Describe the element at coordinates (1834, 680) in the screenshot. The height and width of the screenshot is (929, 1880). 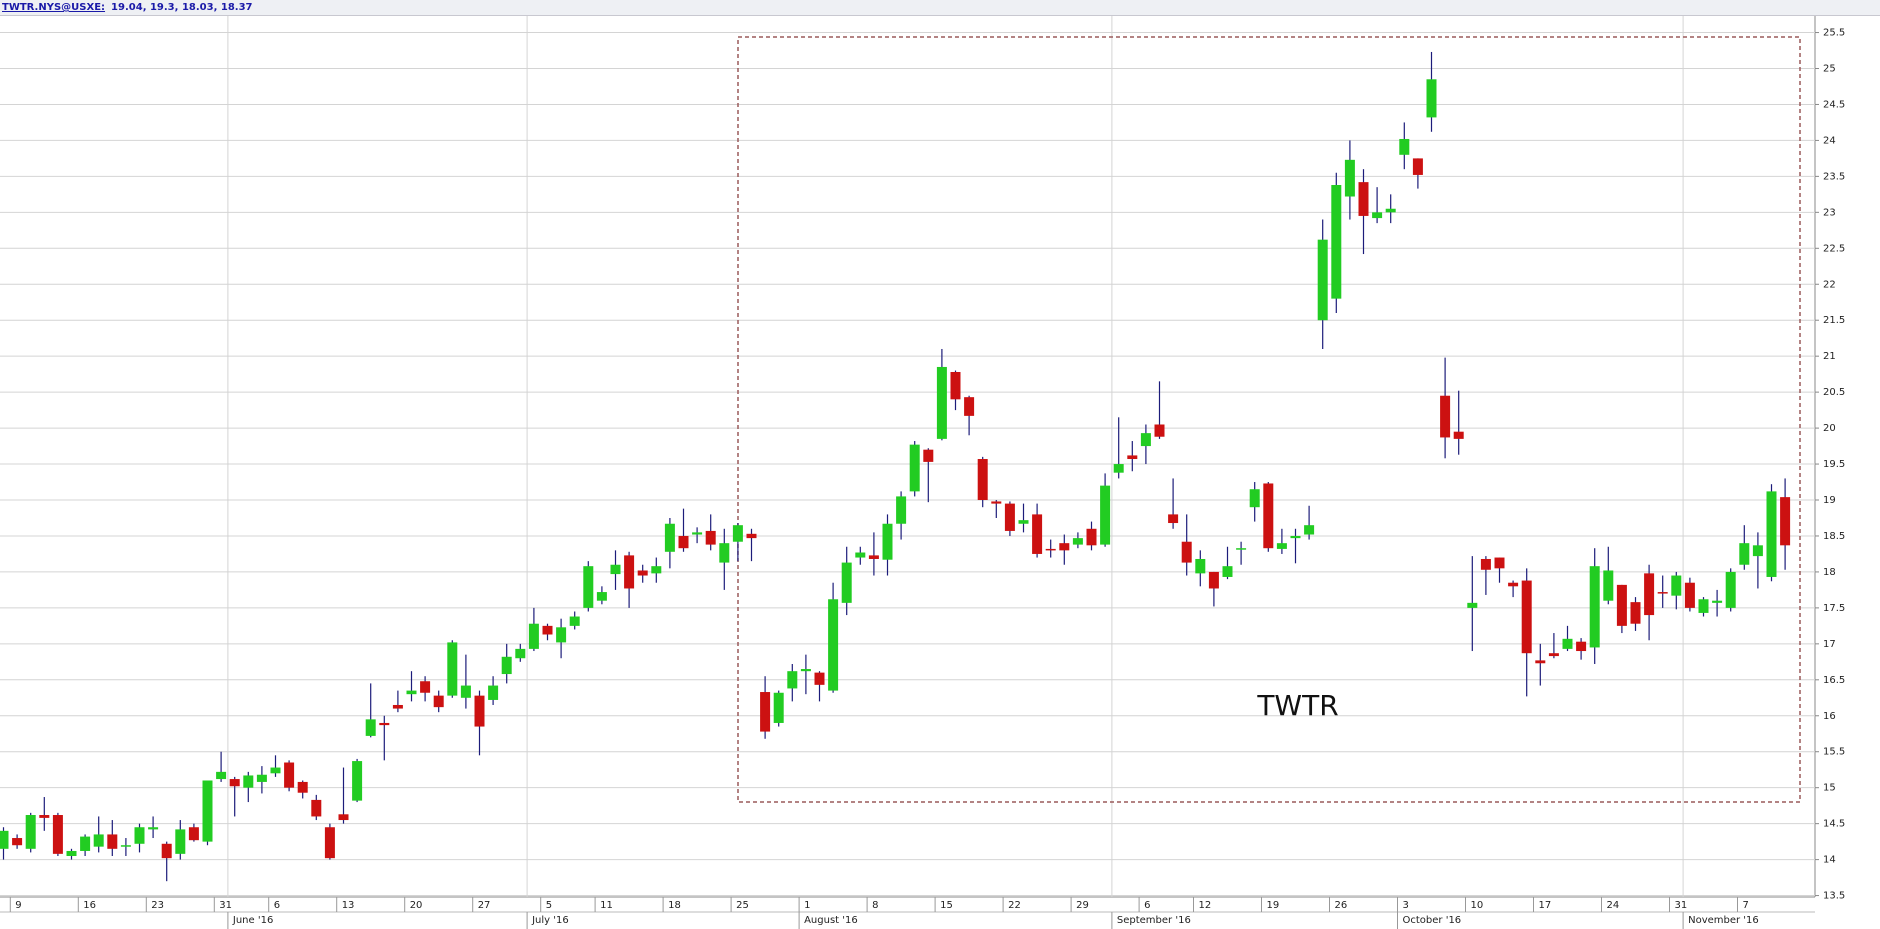
I see `y-tick-label: 16.5` at that location.